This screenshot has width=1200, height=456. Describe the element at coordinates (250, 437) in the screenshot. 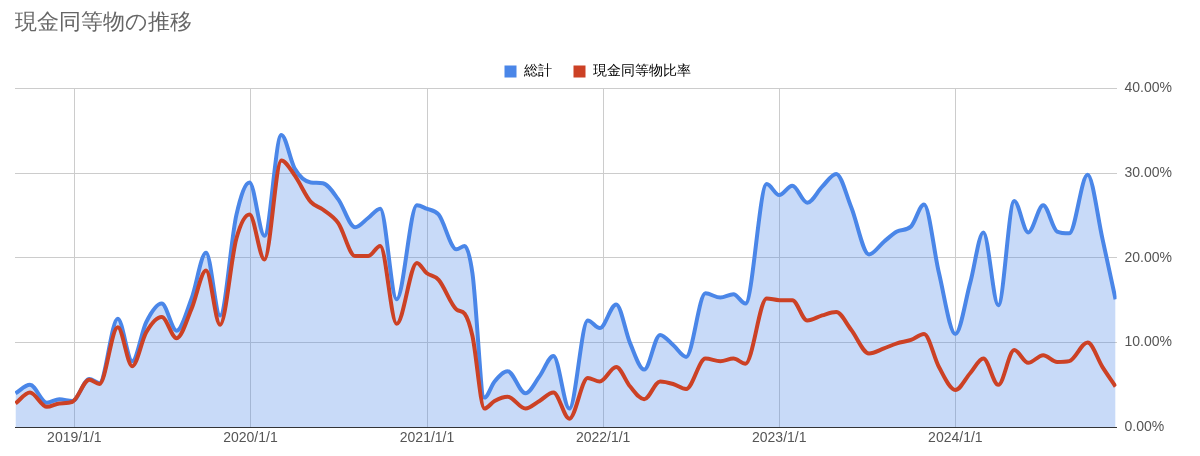

I see `x-tick-label: 2020/1/1` at that location.